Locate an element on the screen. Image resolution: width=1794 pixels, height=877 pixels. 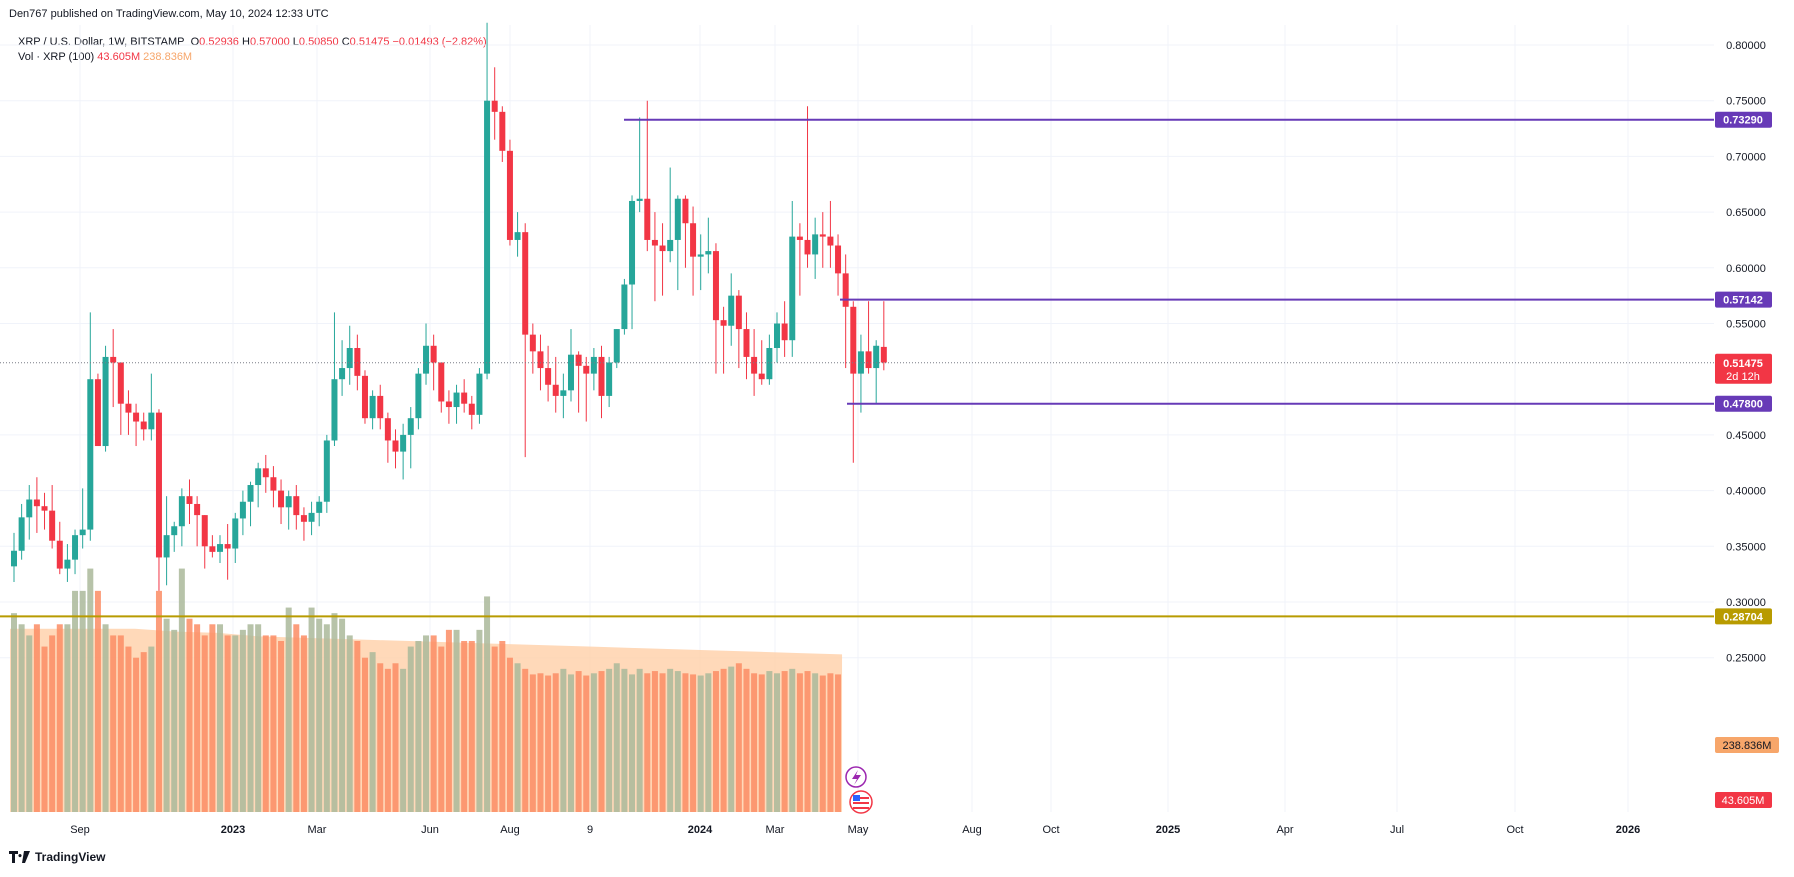
lightning-icon is located at coordinates (856, 777).